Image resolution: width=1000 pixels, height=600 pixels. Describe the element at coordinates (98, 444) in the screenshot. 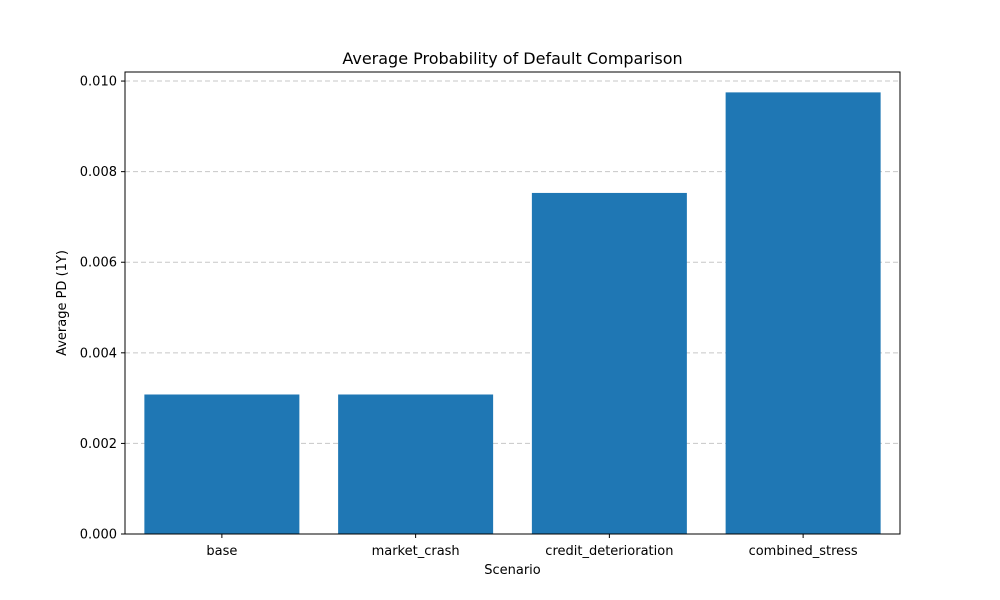

I see `y-tick-label: 0.002` at that location.